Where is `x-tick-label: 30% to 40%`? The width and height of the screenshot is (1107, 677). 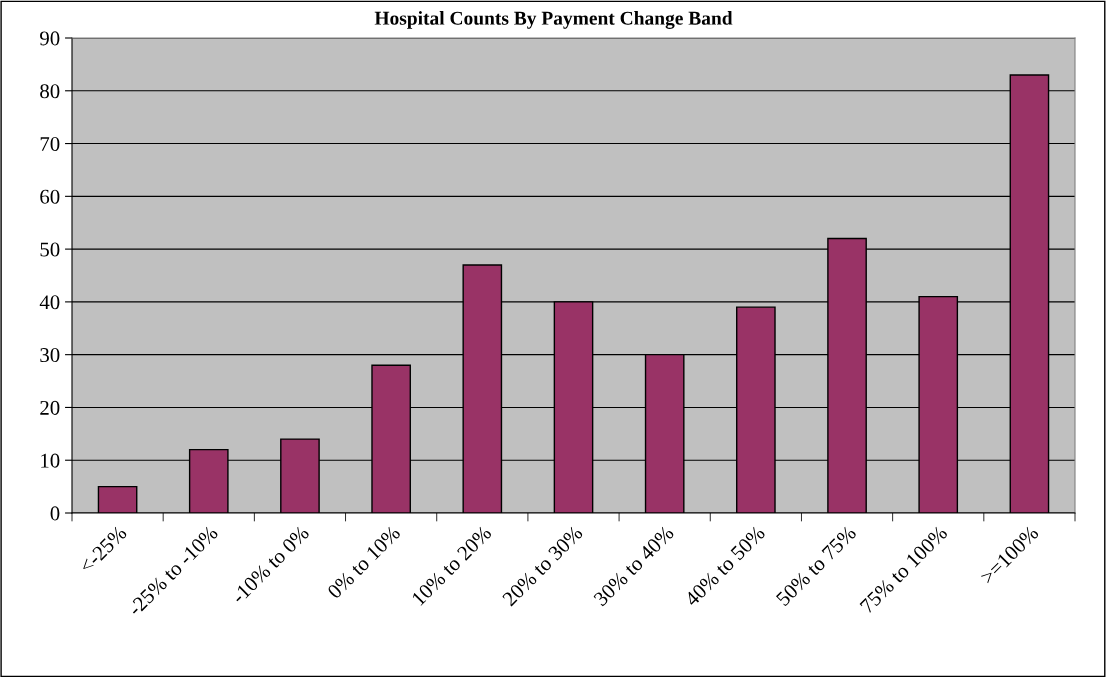
x-tick-label: 30% to 40% is located at coordinates (633, 566).